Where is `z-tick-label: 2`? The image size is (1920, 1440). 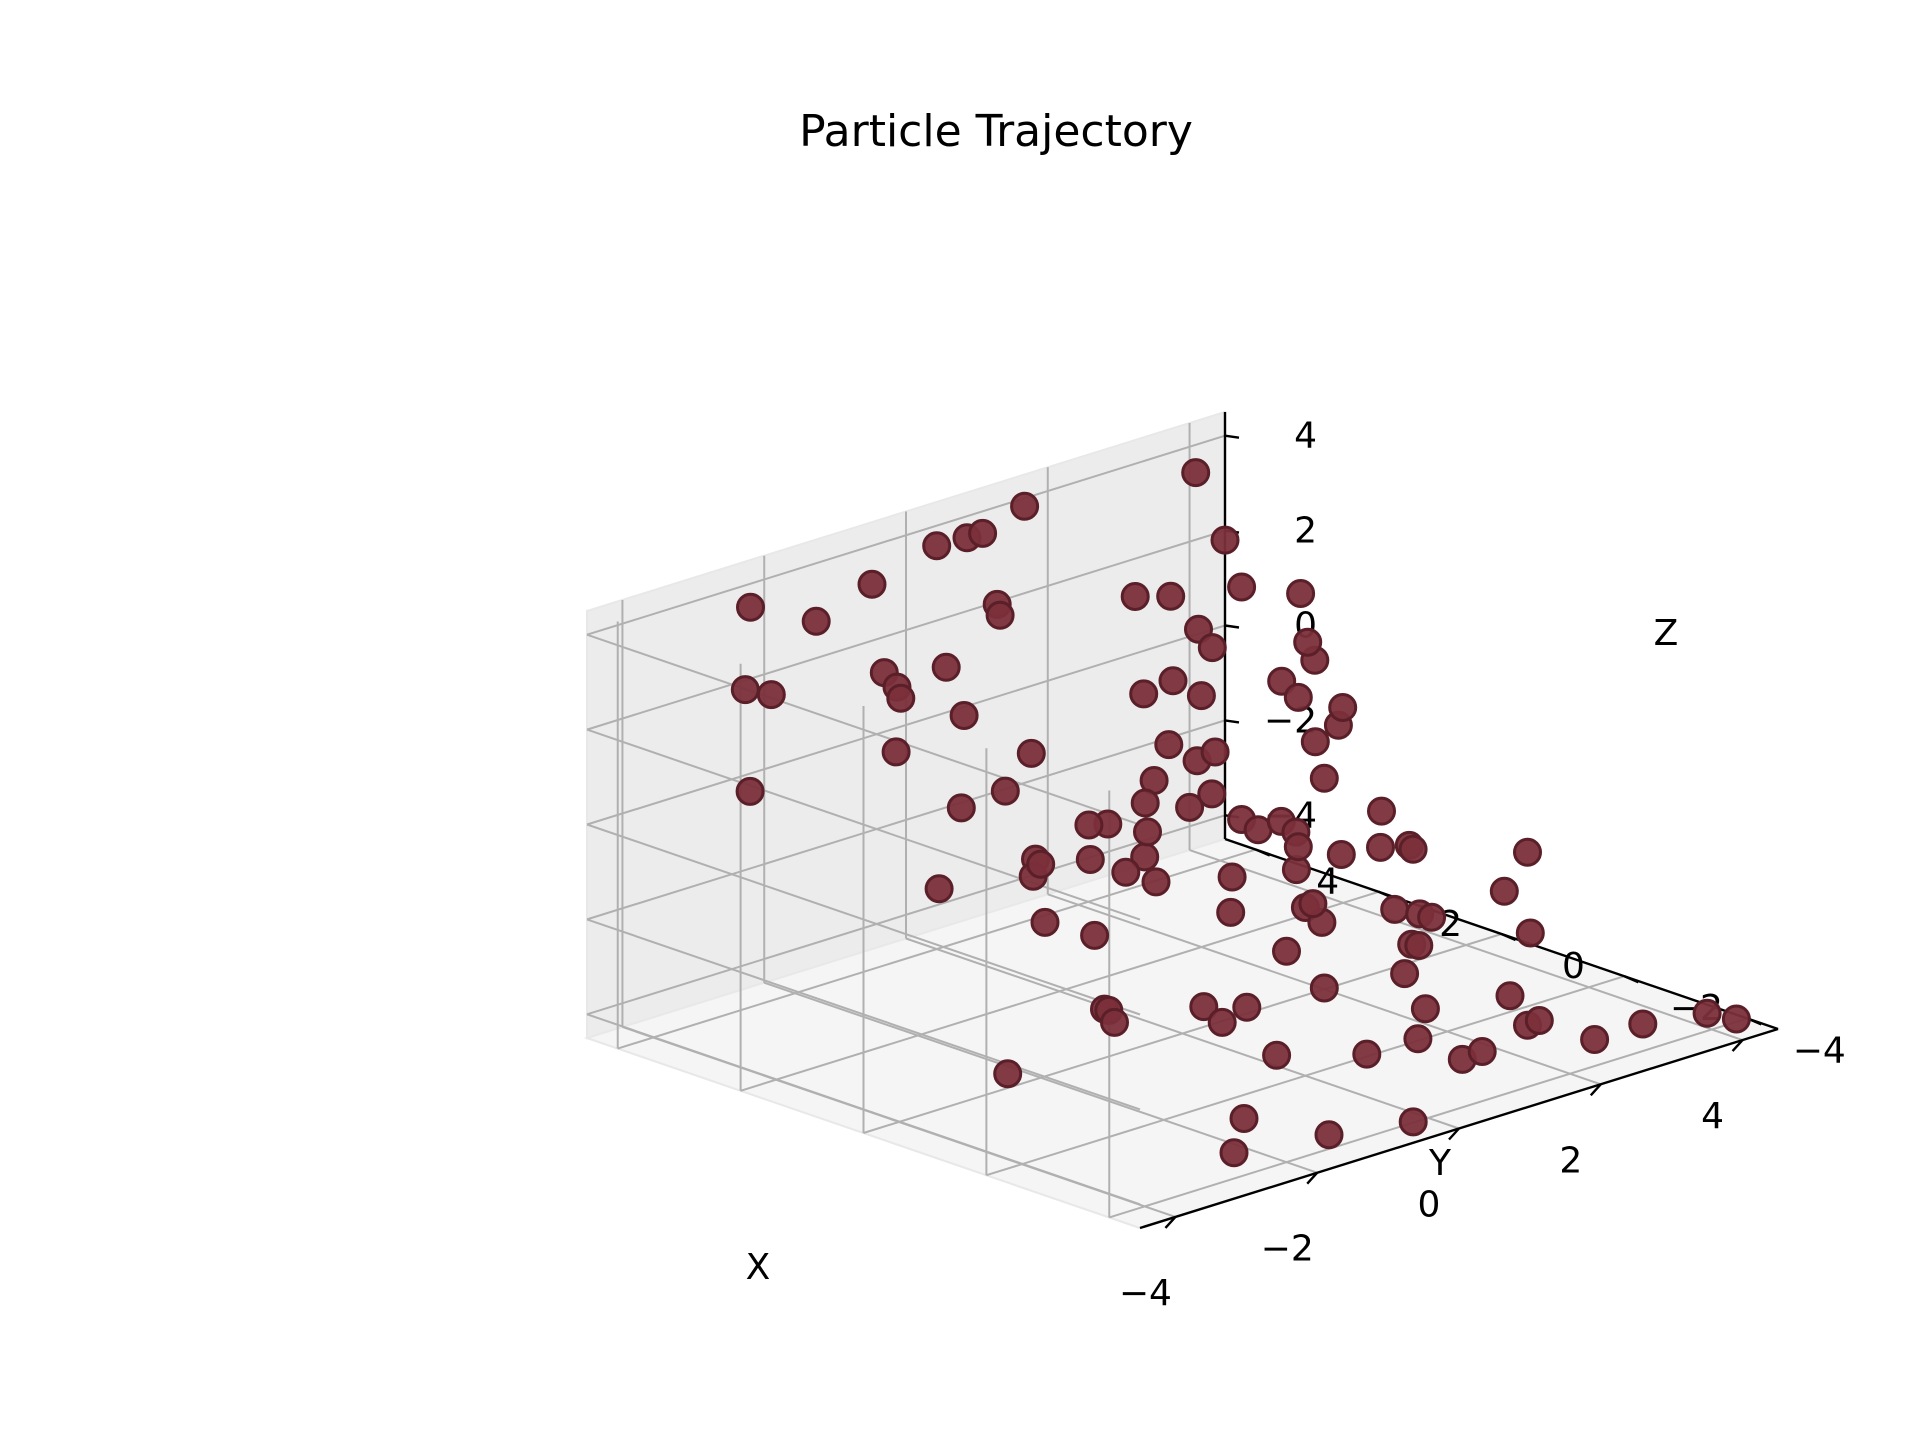 z-tick-label: 2 is located at coordinates (1305, 531).